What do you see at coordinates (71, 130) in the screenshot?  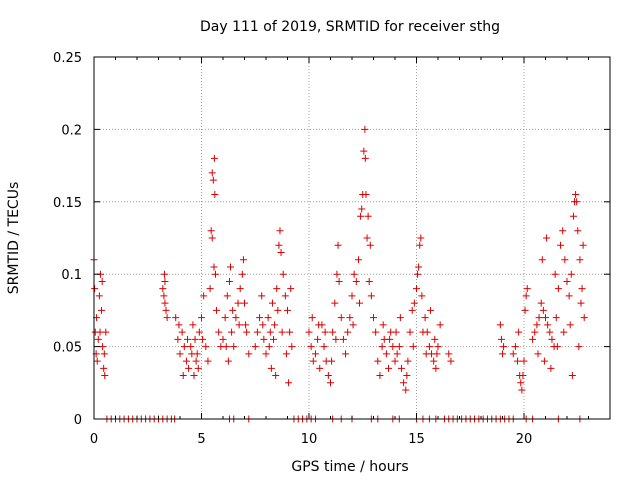 I see `y-tick-label: 0.2` at bounding box center [71, 130].